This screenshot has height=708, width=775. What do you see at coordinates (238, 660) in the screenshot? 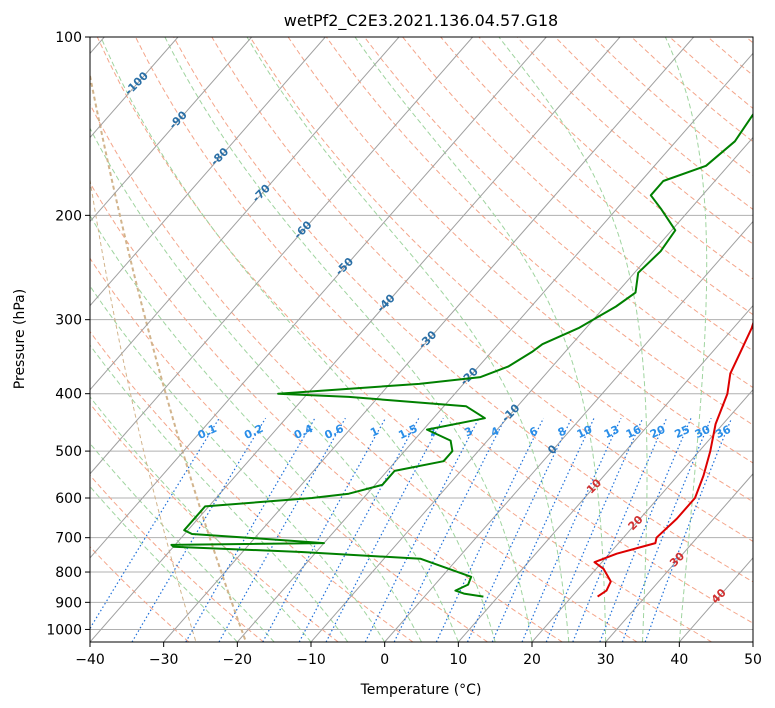
I see `x-tick-label: −20` at bounding box center [238, 660].